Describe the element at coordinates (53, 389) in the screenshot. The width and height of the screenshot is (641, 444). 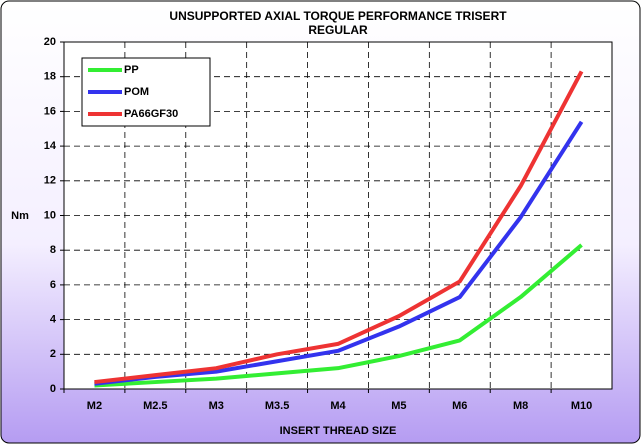
I see `y-tick-label: 0` at that location.